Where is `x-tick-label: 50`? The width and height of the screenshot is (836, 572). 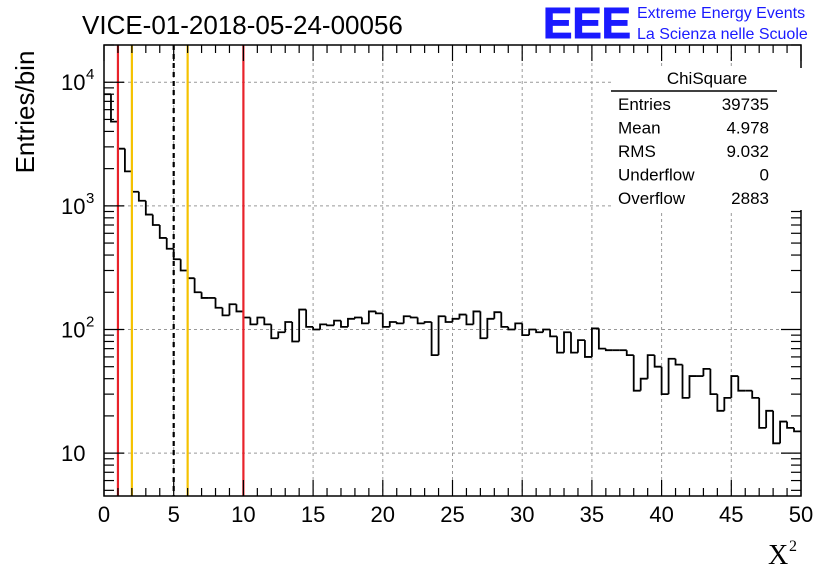
x-tick-label: 50 is located at coordinates (801, 514).